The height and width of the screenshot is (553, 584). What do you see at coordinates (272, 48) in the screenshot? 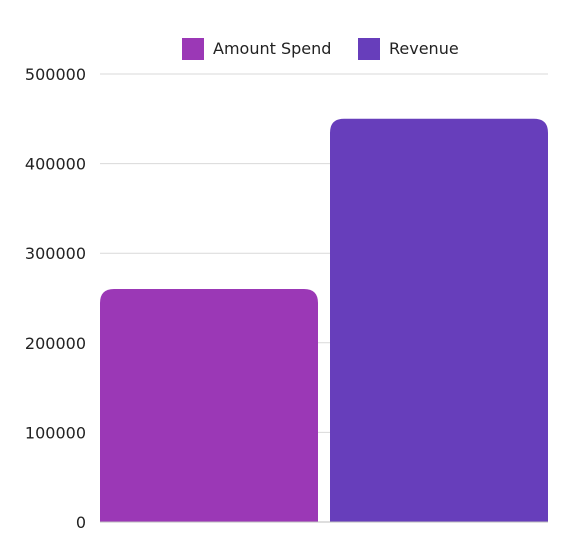
I see `legend-label: Amount Spend` at bounding box center [272, 48].